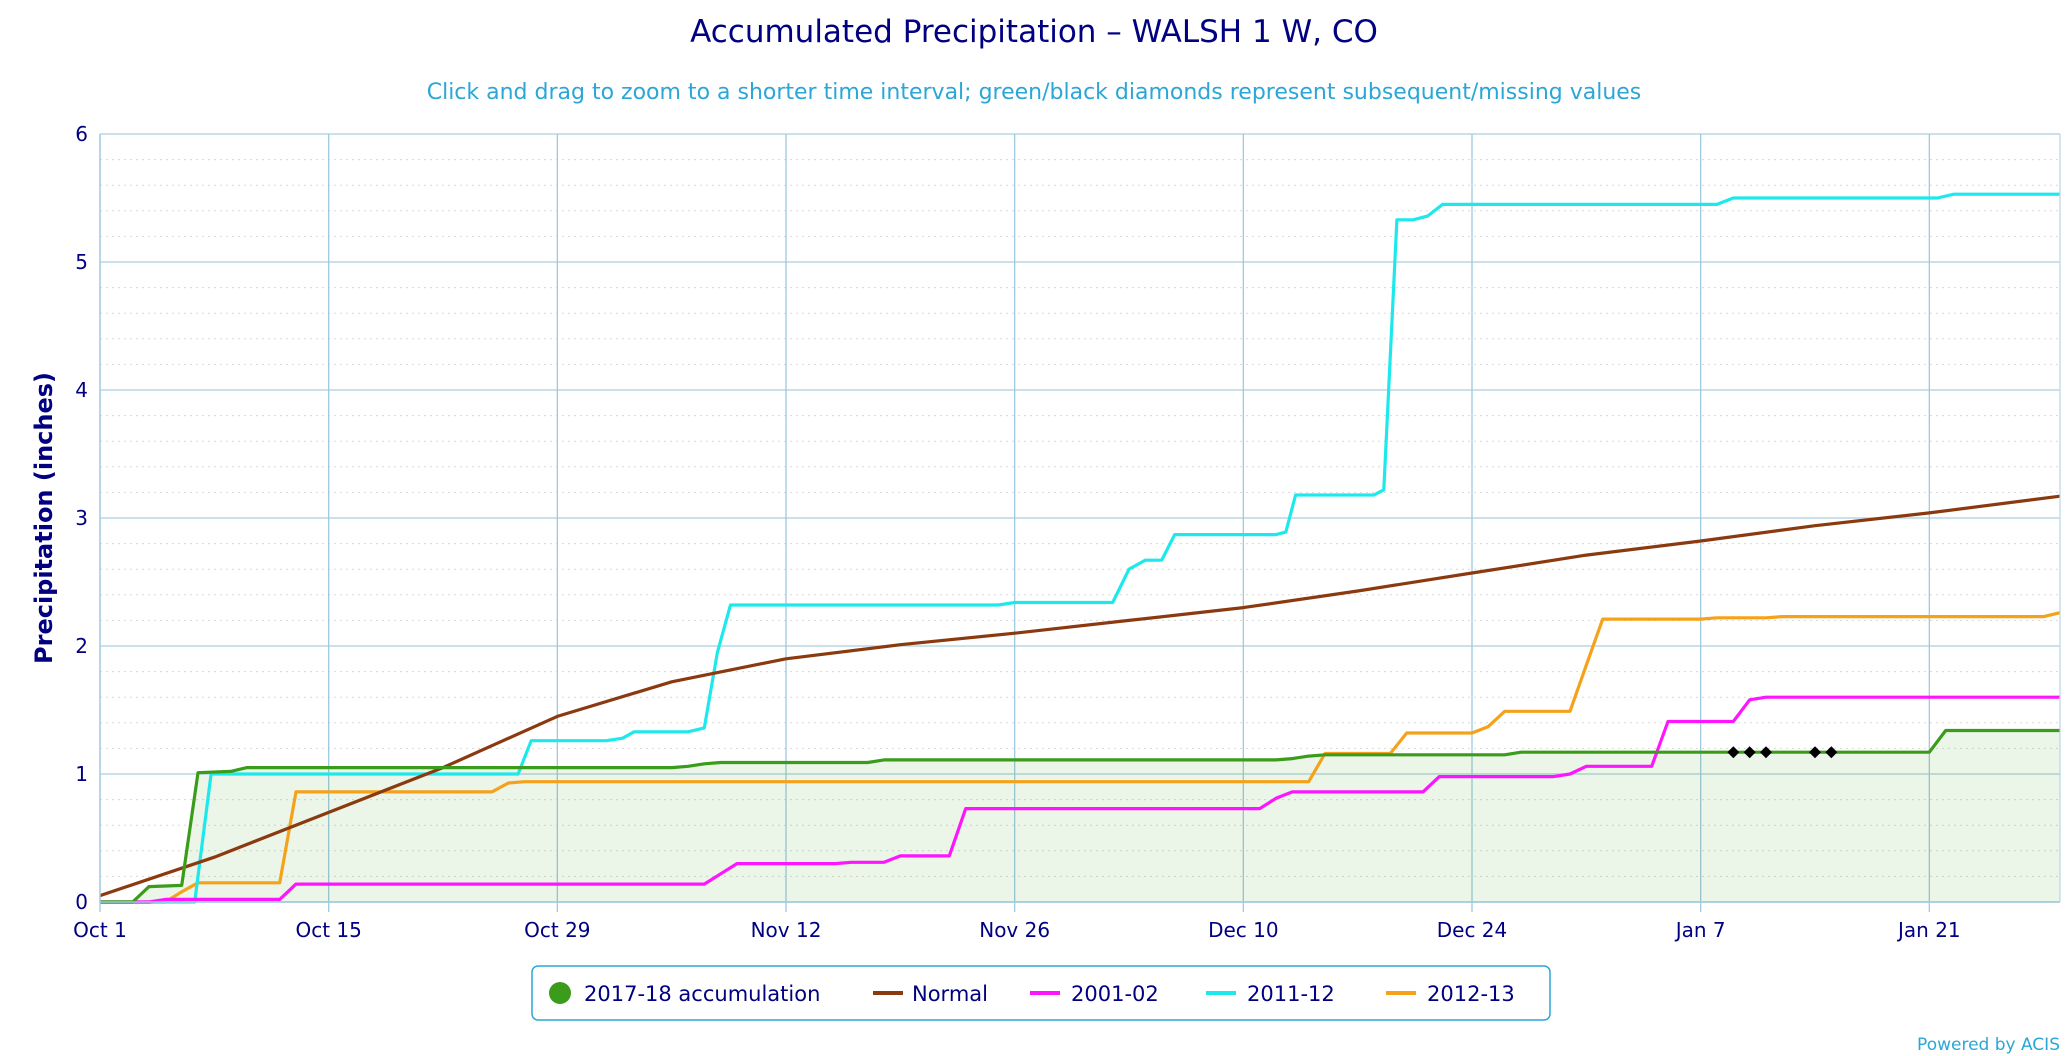 The height and width of the screenshot is (1056, 2068). I want to click on legend-label: 2017-18 accumulation, so click(702, 994).